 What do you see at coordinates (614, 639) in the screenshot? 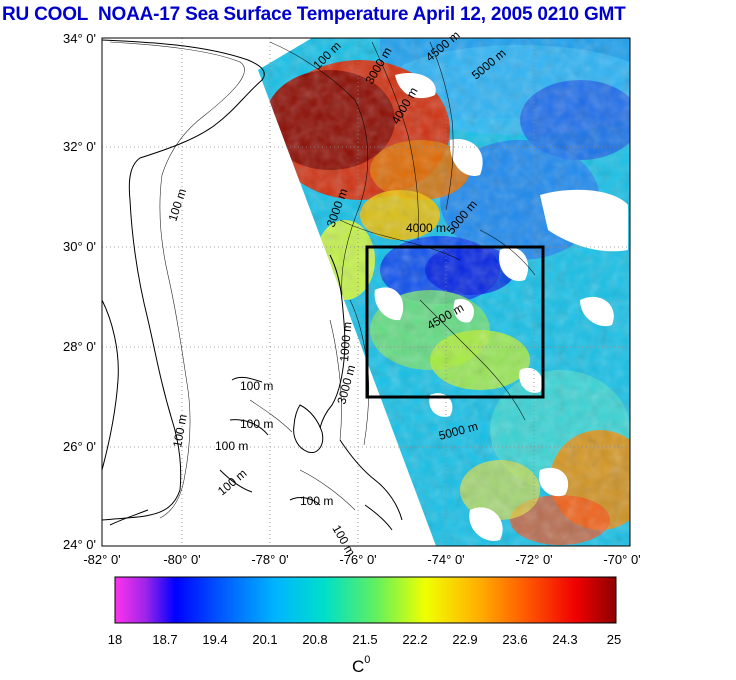
I see `colorbar-tick: 25` at bounding box center [614, 639].